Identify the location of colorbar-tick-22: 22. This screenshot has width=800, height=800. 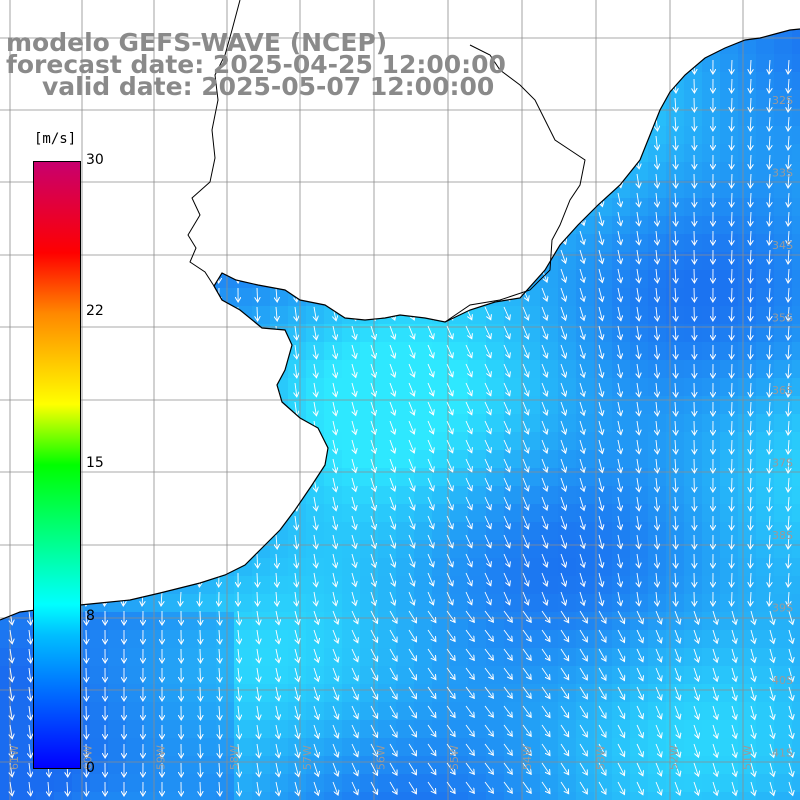
(95, 311).